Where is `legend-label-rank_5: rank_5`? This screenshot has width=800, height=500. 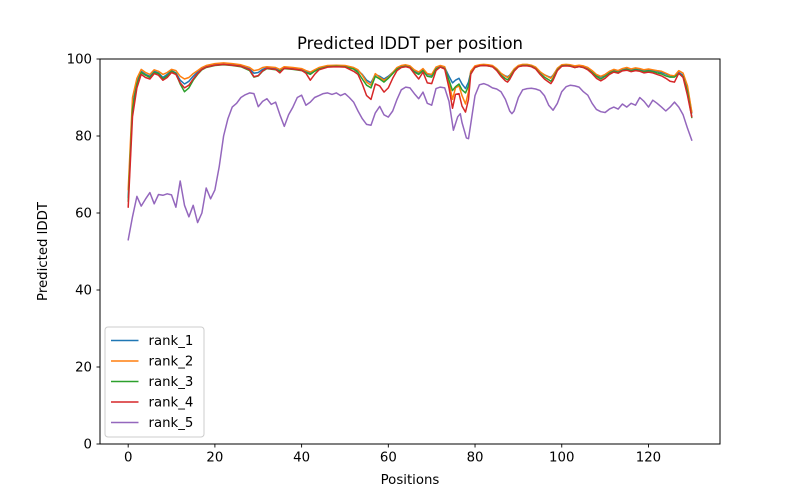 legend-label-rank_5: rank_5 is located at coordinates (171, 423).